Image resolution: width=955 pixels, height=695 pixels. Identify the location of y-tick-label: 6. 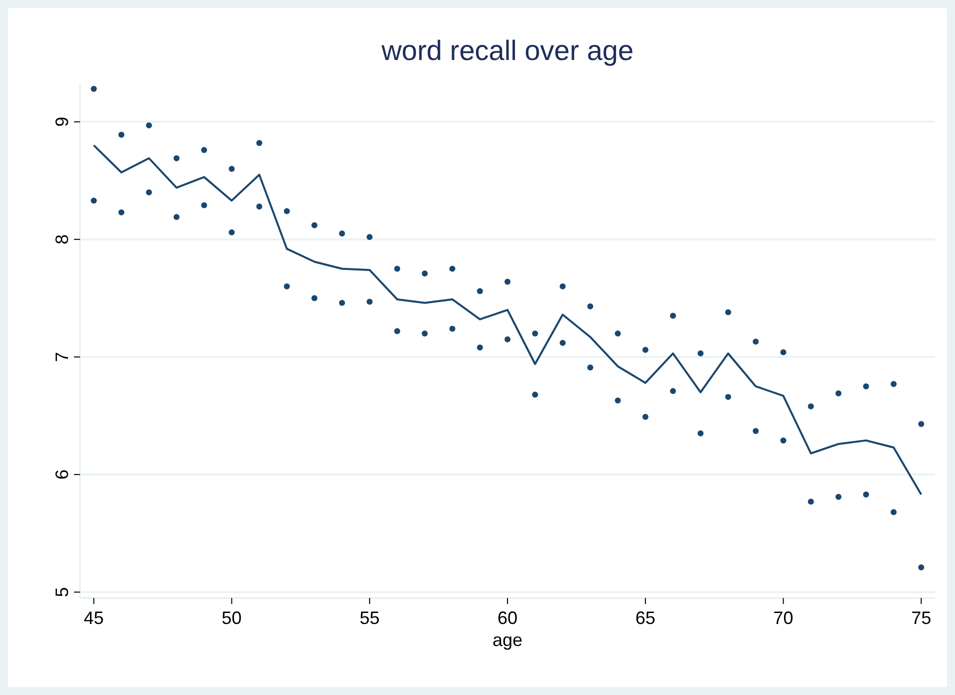
(62, 475).